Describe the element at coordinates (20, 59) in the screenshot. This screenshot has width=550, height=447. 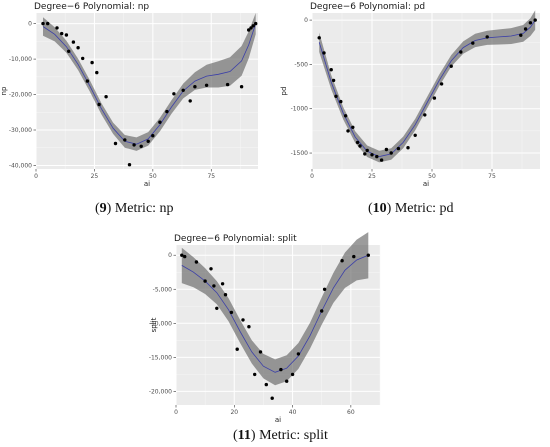
I see `y-tick-label: -10,000` at that location.